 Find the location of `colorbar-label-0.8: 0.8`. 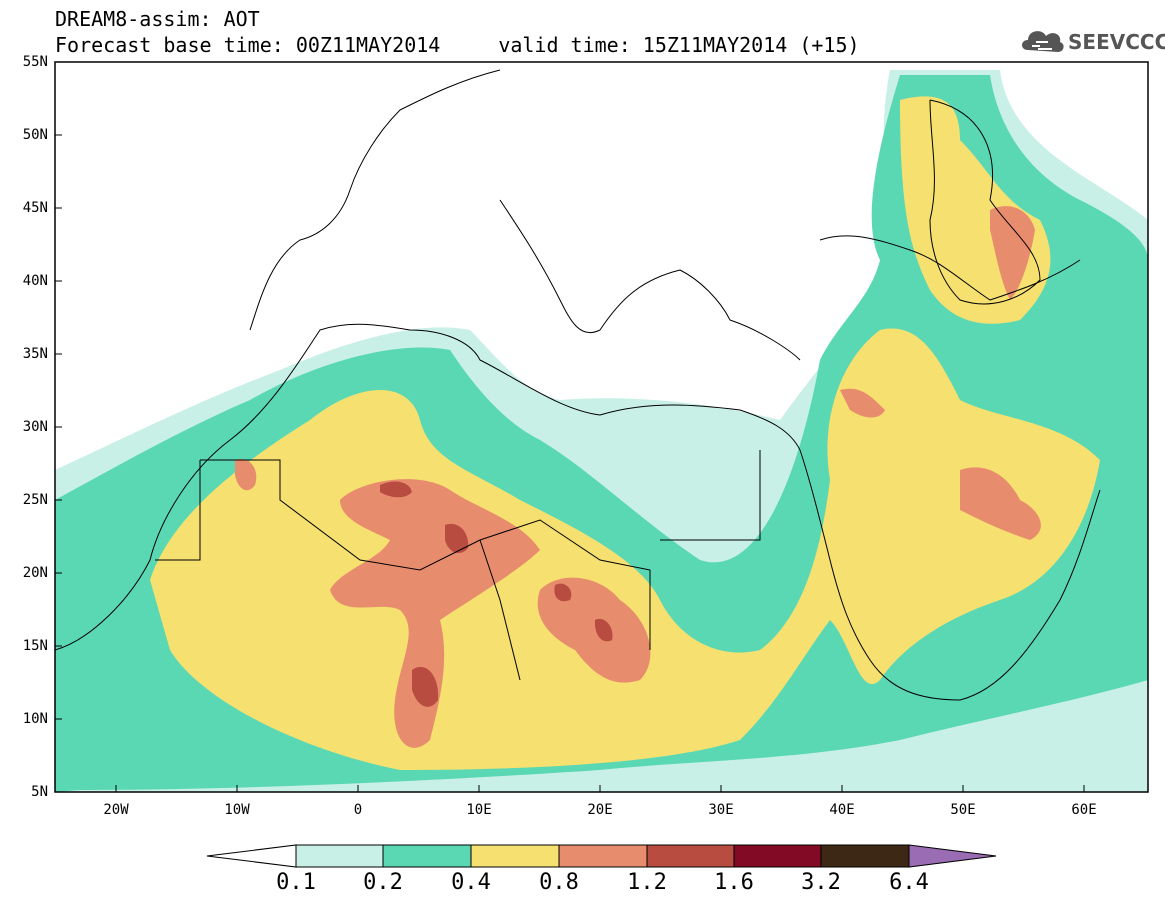

colorbar-label-0.8: 0.8 is located at coordinates (559, 882).